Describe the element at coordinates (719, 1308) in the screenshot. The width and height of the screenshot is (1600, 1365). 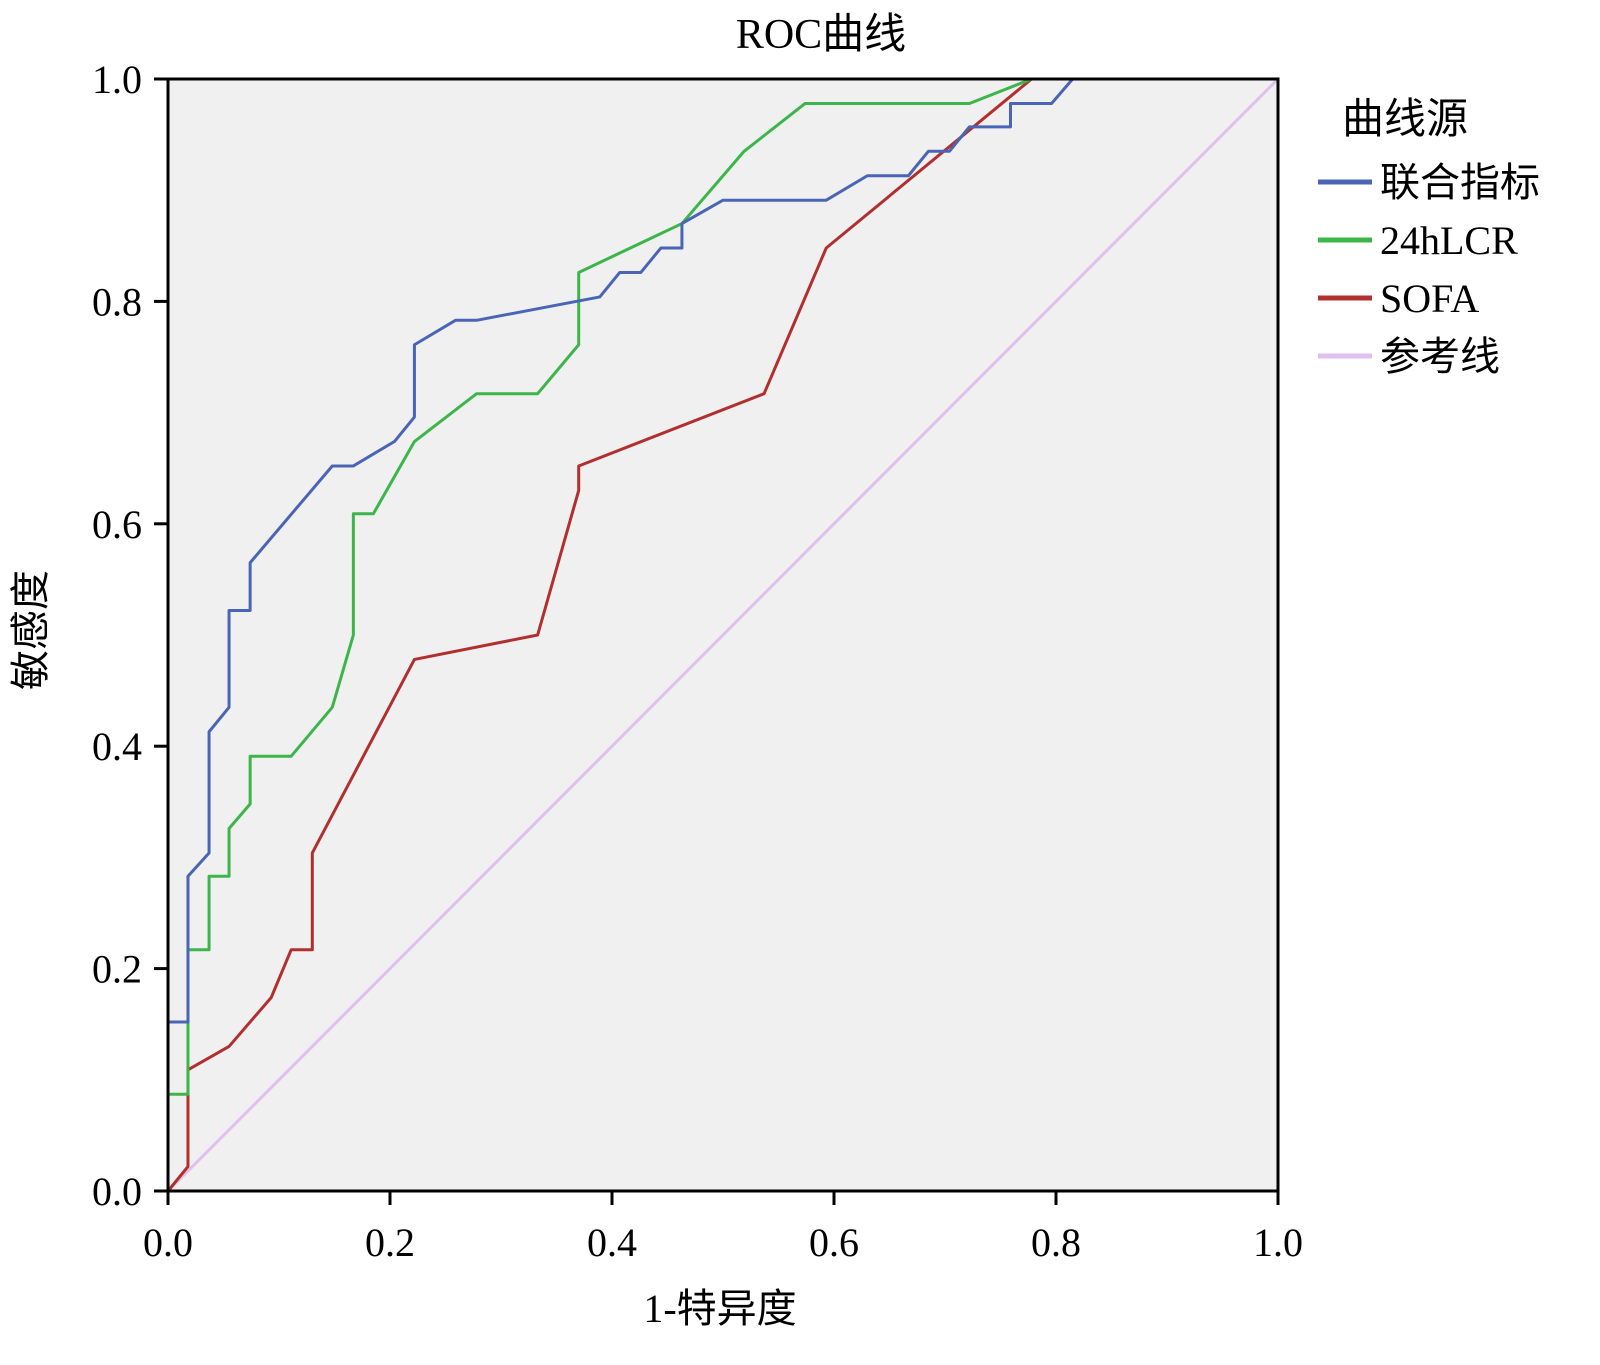
I see `x-axis-label: 1-特异度` at that location.